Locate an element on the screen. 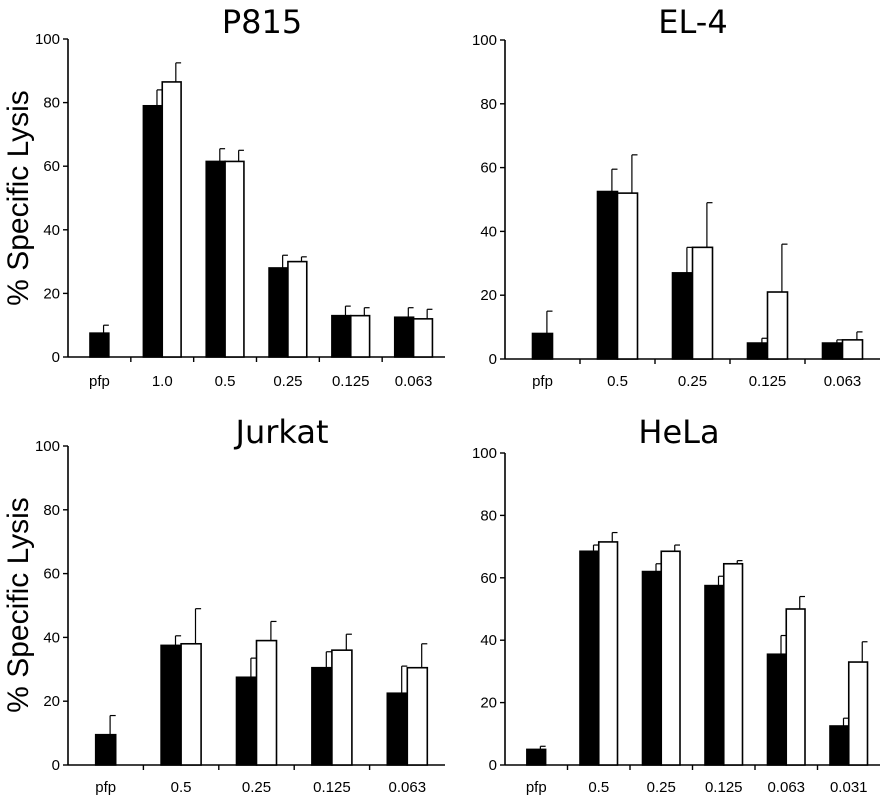 This screenshot has width=895, height=800. panel-title: P815 is located at coordinates (262, 22).